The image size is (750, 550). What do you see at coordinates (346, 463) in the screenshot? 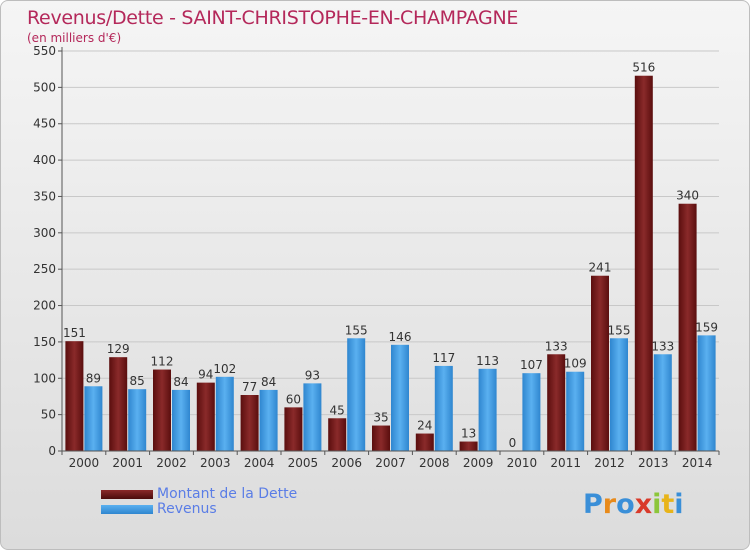
I see `x-tick-label: 2006` at bounding box center [346, 463].